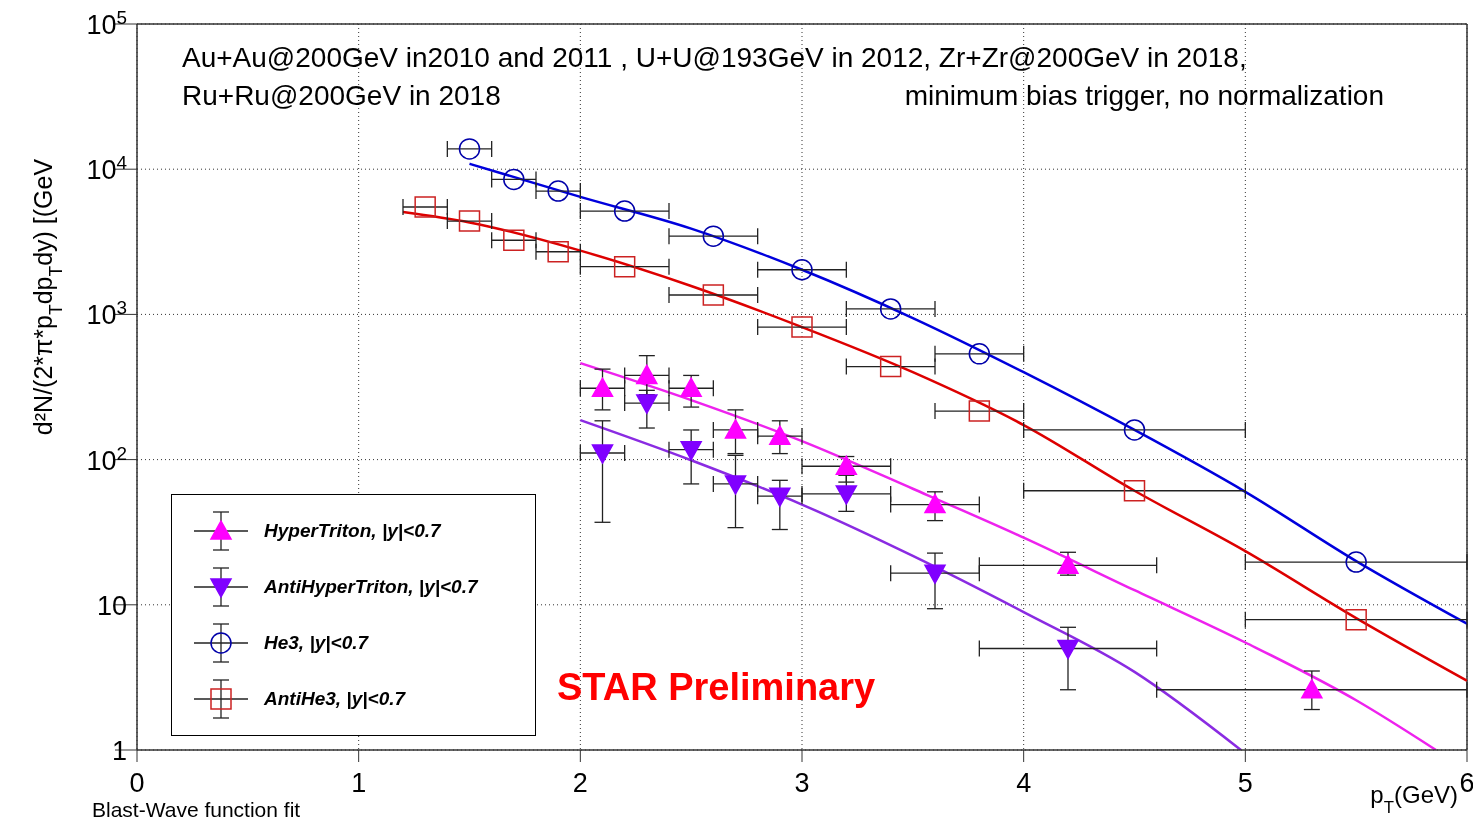 The width and height of the screenshot is (1473, 821). I want to click on text: Blast-Wave function fit, so click(196, 809).